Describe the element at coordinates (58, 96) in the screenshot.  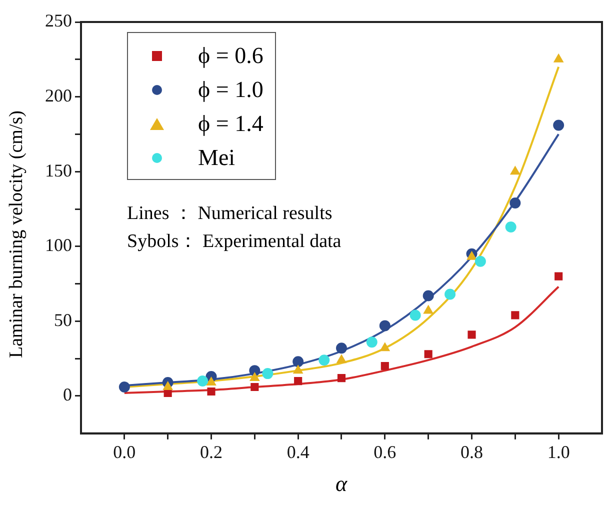
I see `y-tick-label: 200` at that location.